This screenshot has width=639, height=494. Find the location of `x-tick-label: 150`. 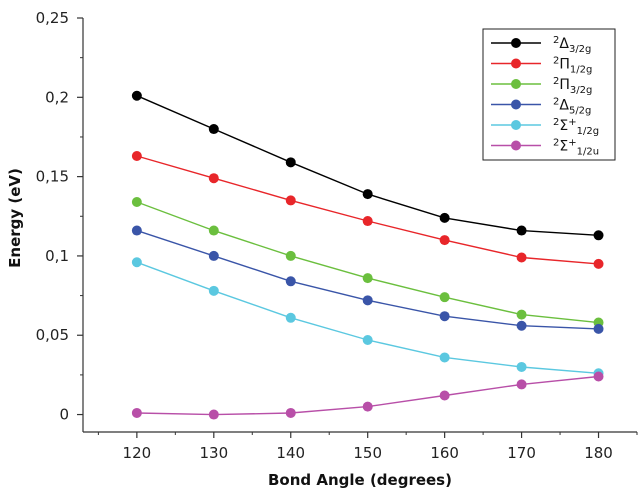

x-tick-label: 150 is located at coordinates (367, 453).